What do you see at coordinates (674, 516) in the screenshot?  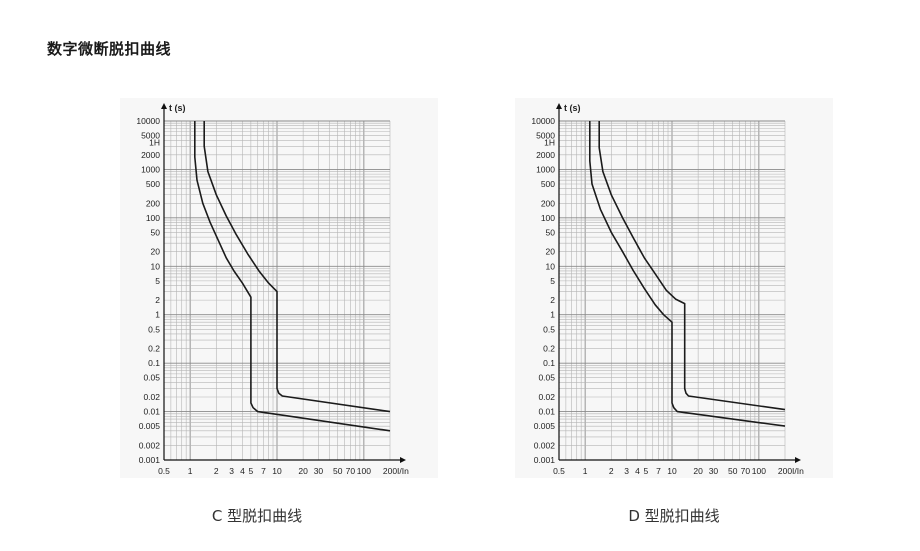 I see `d-curve-caption: D 型脱扣曲线` at bounding box center [674, 516].